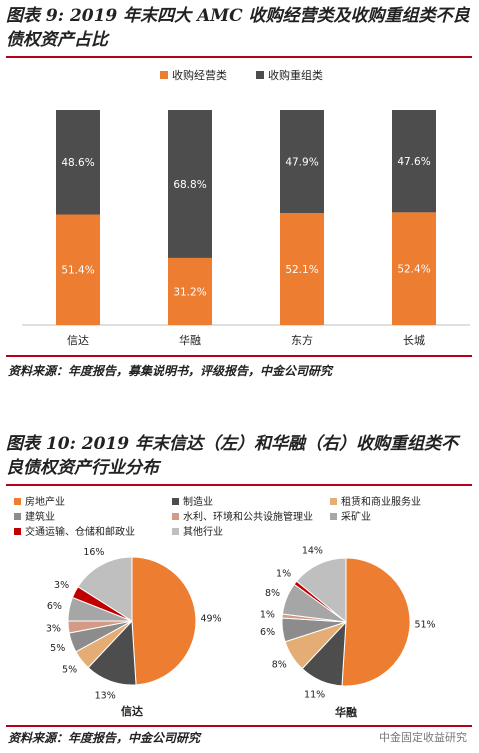  Describe the element at coordinates (423, 737) in the screenshot. I see `watermark: 中金固定收益研究` at that location.